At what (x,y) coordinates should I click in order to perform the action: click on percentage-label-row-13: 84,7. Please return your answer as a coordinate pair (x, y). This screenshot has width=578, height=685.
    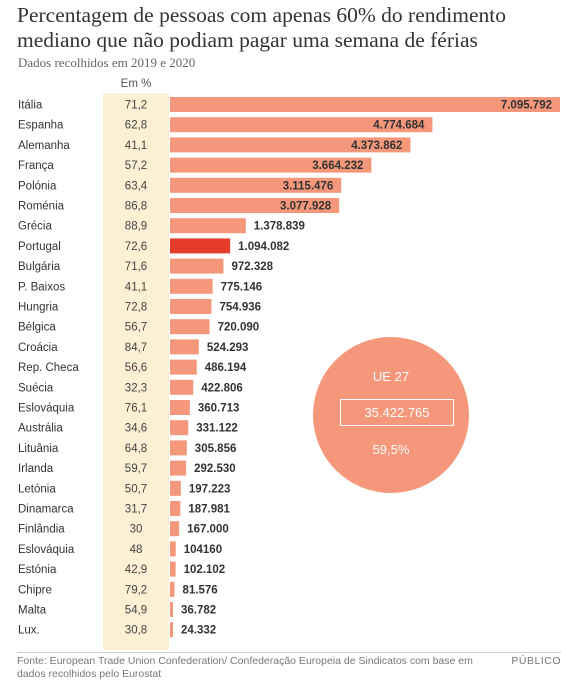
    Looking at the image, I should click on (136, 348).